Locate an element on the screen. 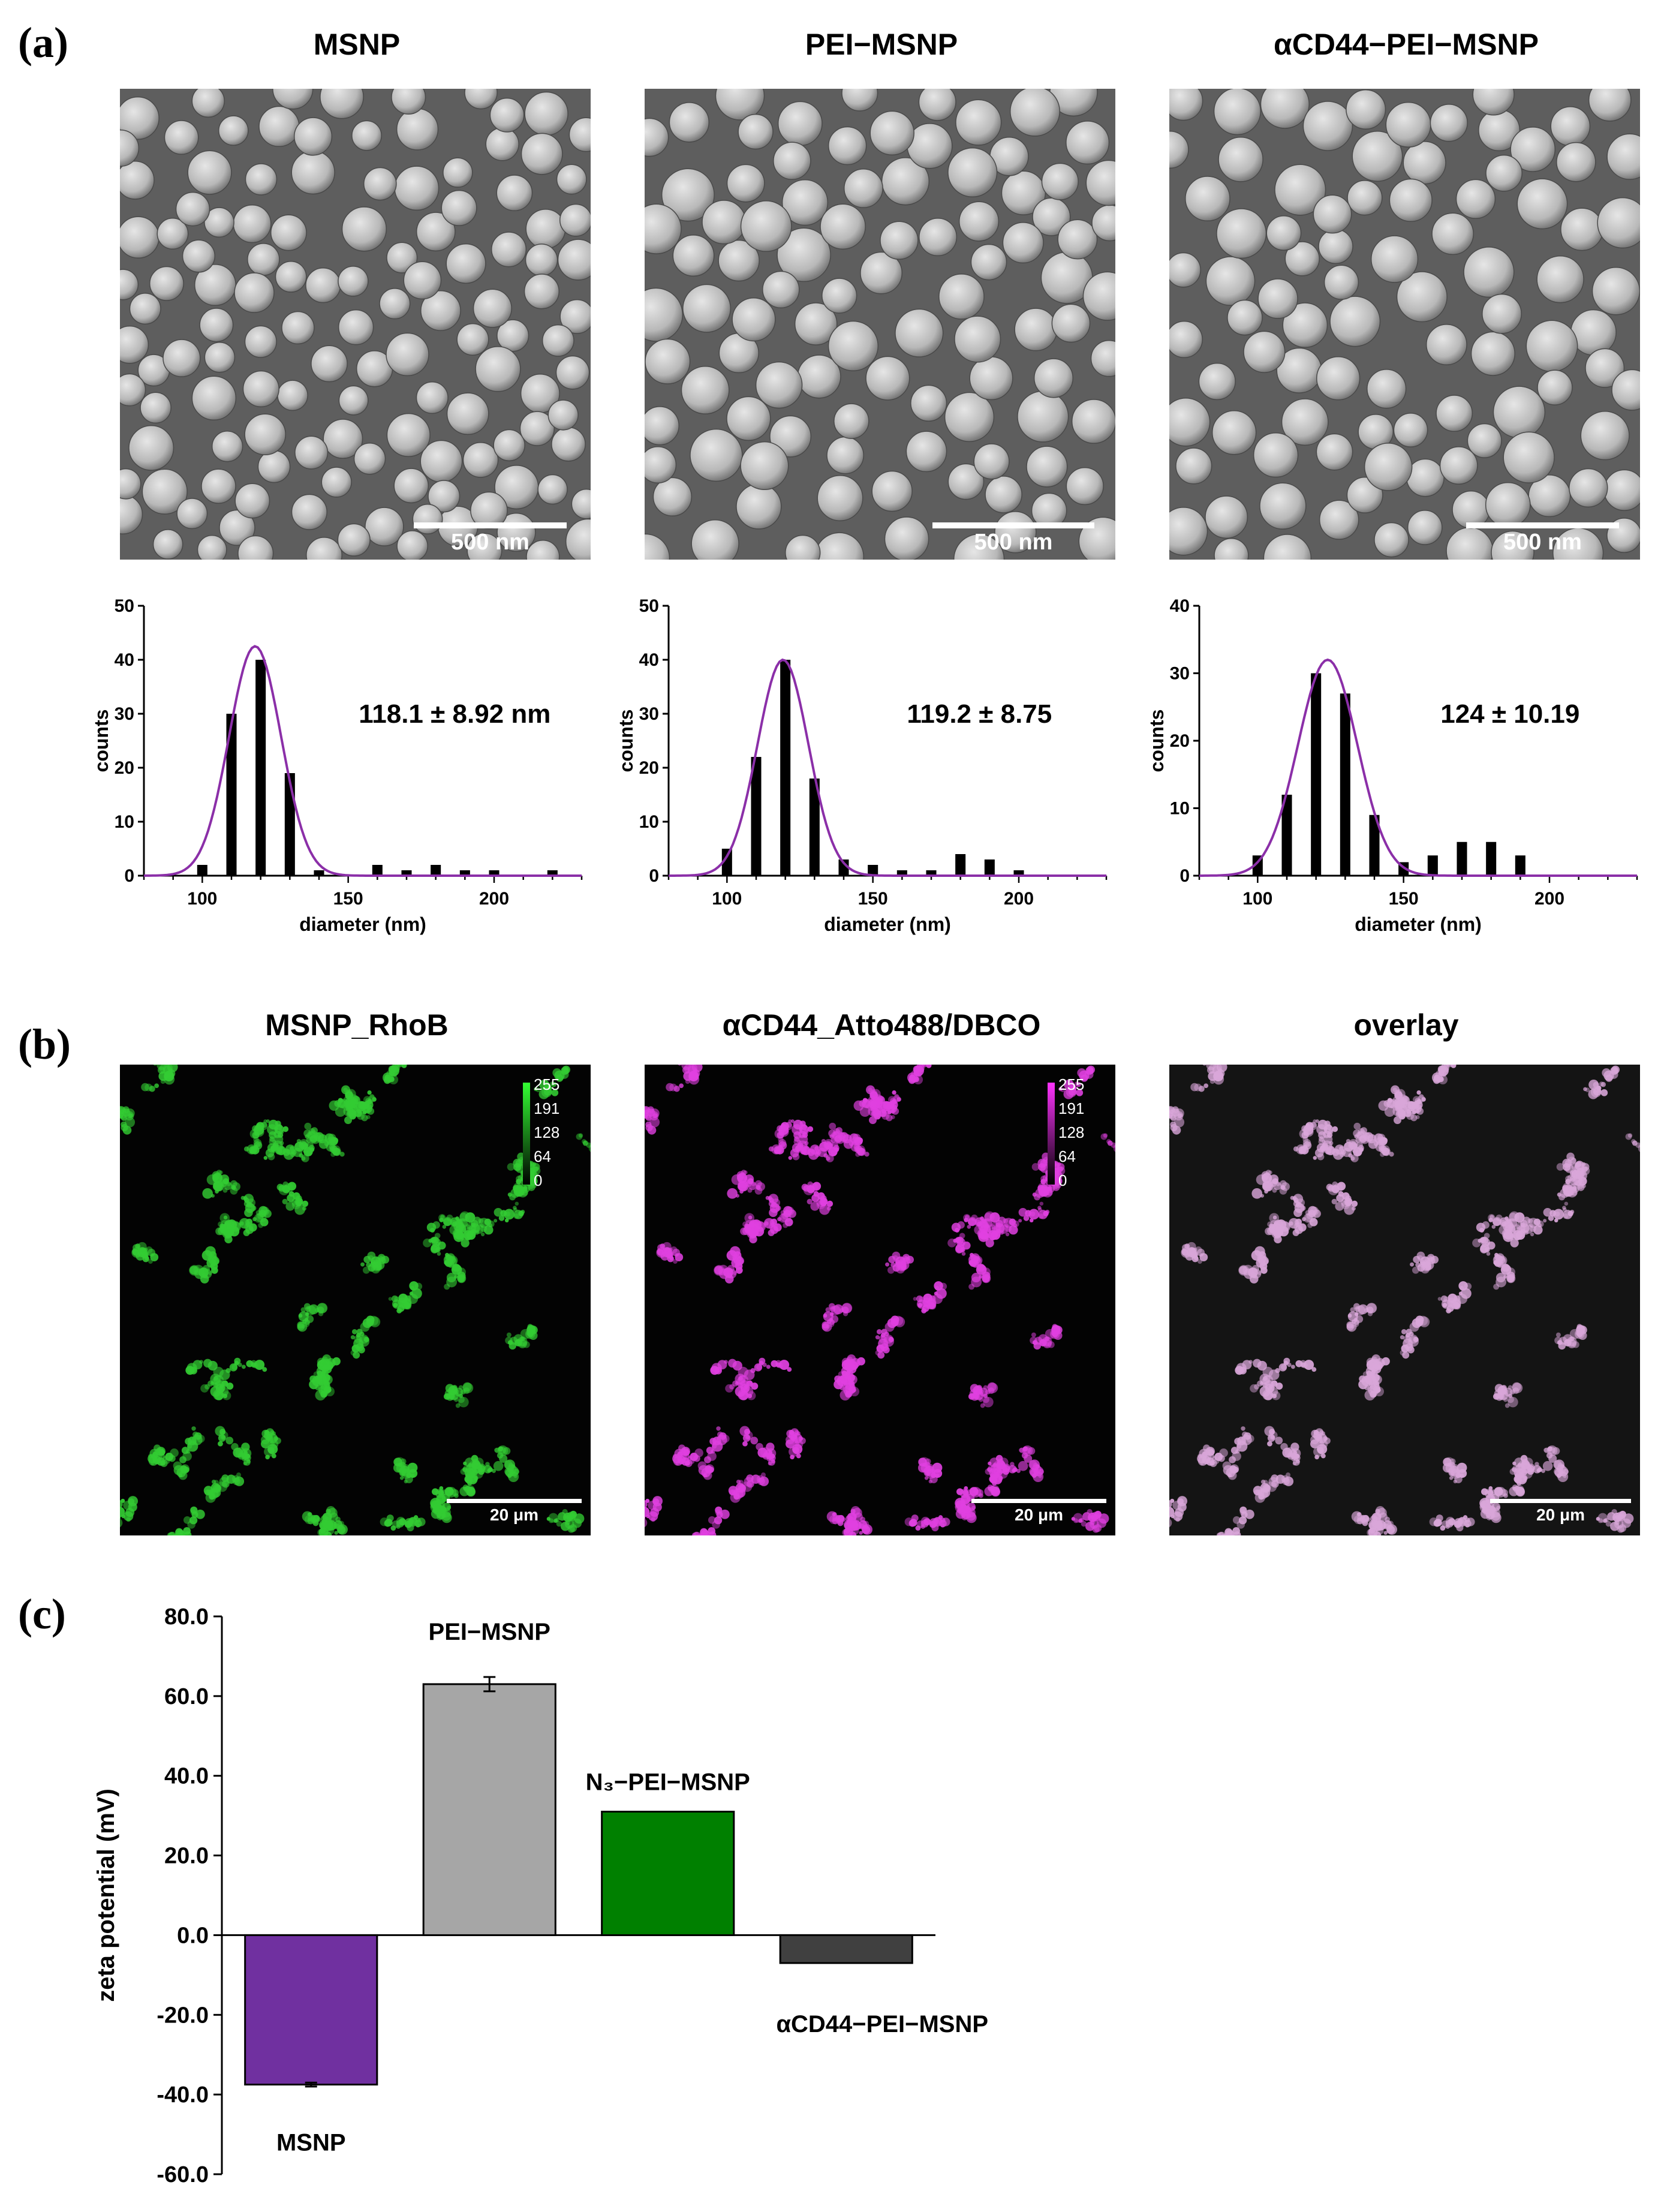  y-tick-label: 50 is located at coordinates (649, 606).